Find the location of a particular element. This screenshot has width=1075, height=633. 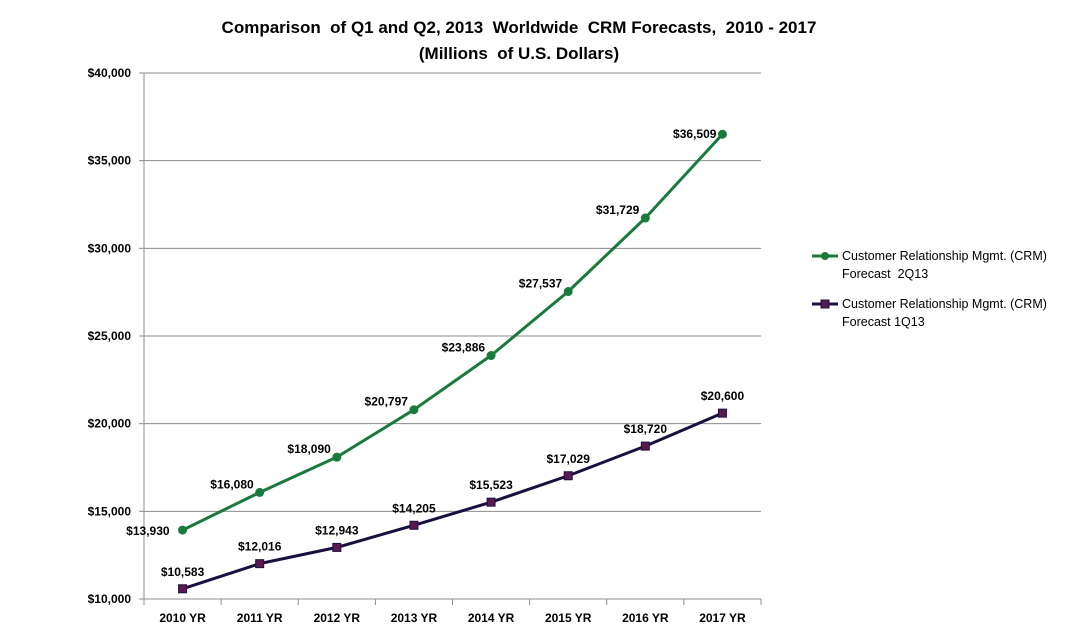

data-label: $20,600 is located at coordinates (723, 396).